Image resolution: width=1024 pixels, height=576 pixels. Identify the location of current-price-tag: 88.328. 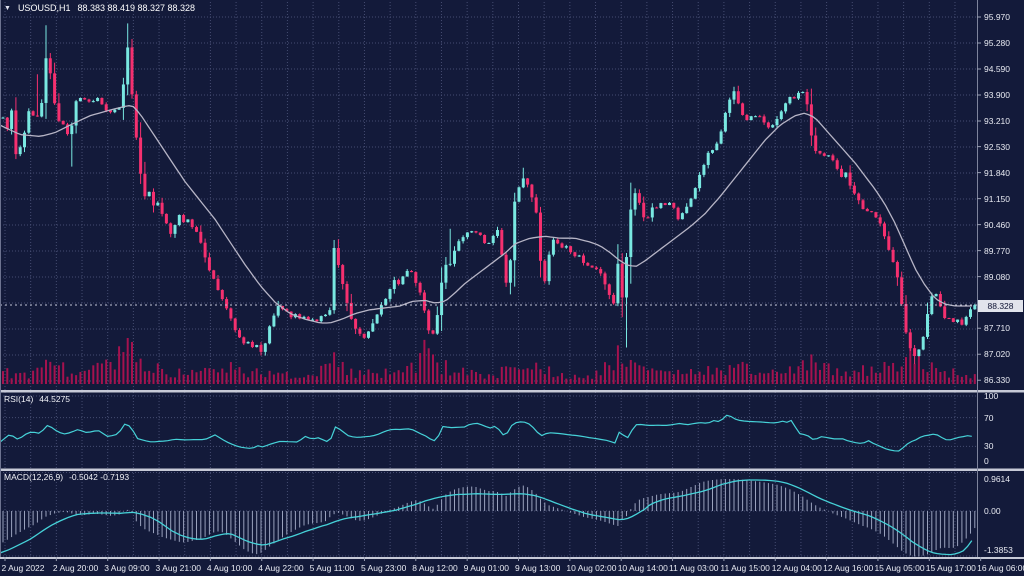
(1000, 306).